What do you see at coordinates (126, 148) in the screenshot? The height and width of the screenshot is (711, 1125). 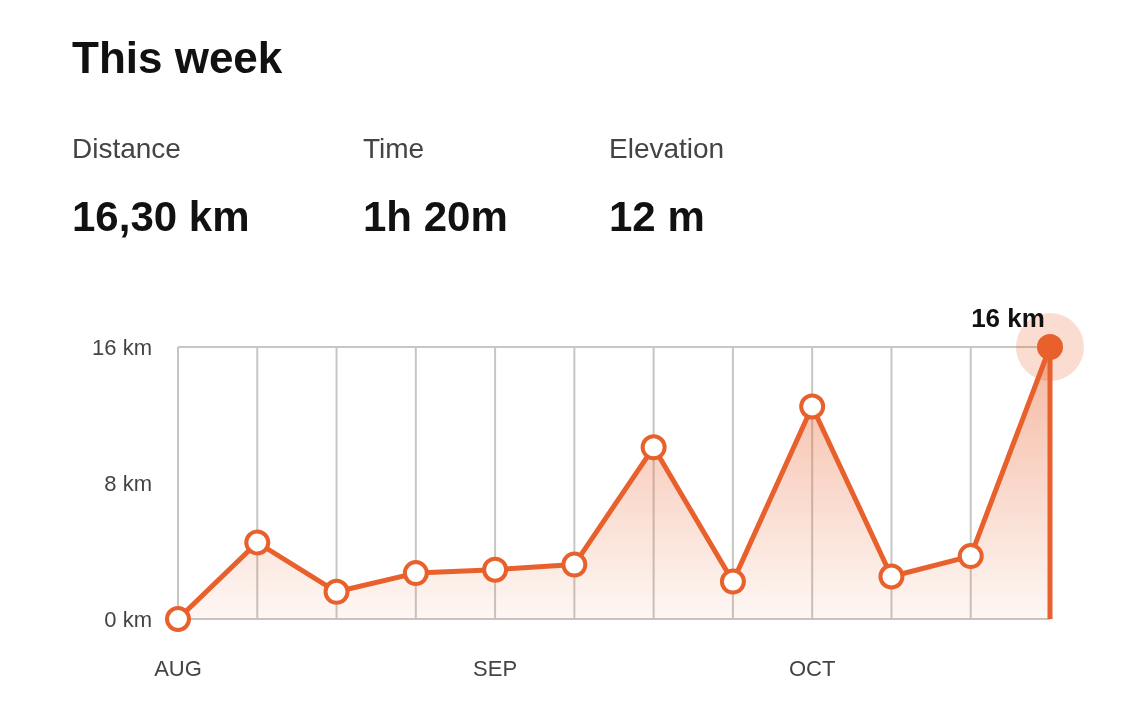 I see `text: Distance` at bounding box center [126, 148].